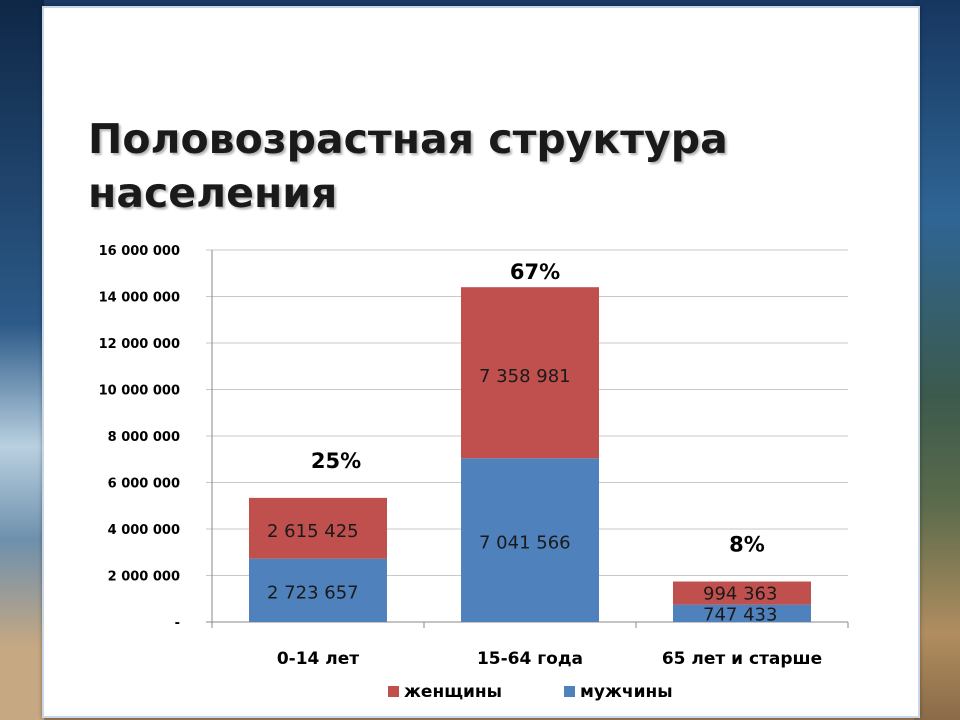  Describe the element at coordinates (139, 298) in the screenshot. I see `y-tick-label: 14 000 000` at that location.